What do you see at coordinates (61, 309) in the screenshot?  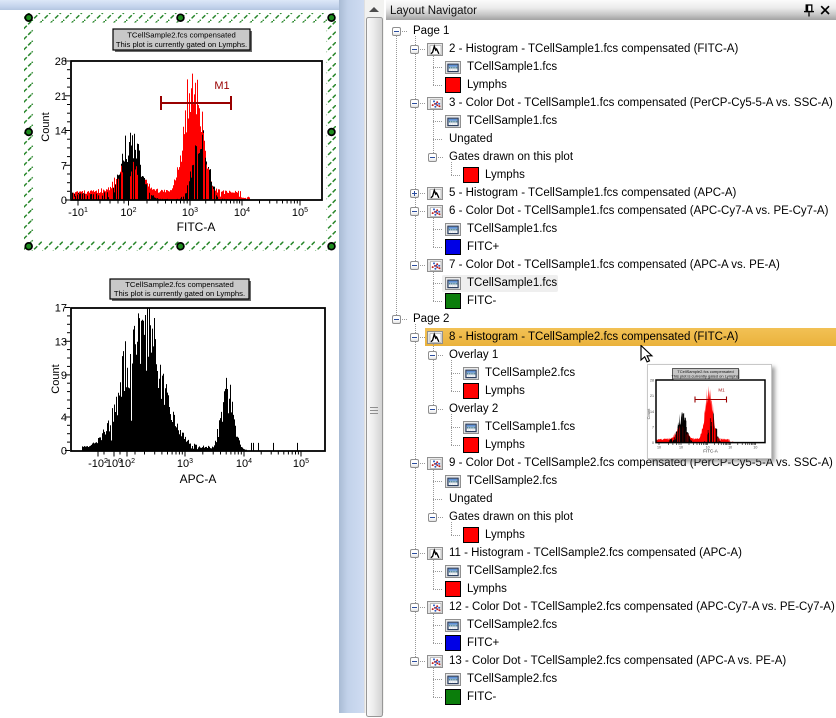 I see `svg-text: 17` at bounding box center [61, 309].